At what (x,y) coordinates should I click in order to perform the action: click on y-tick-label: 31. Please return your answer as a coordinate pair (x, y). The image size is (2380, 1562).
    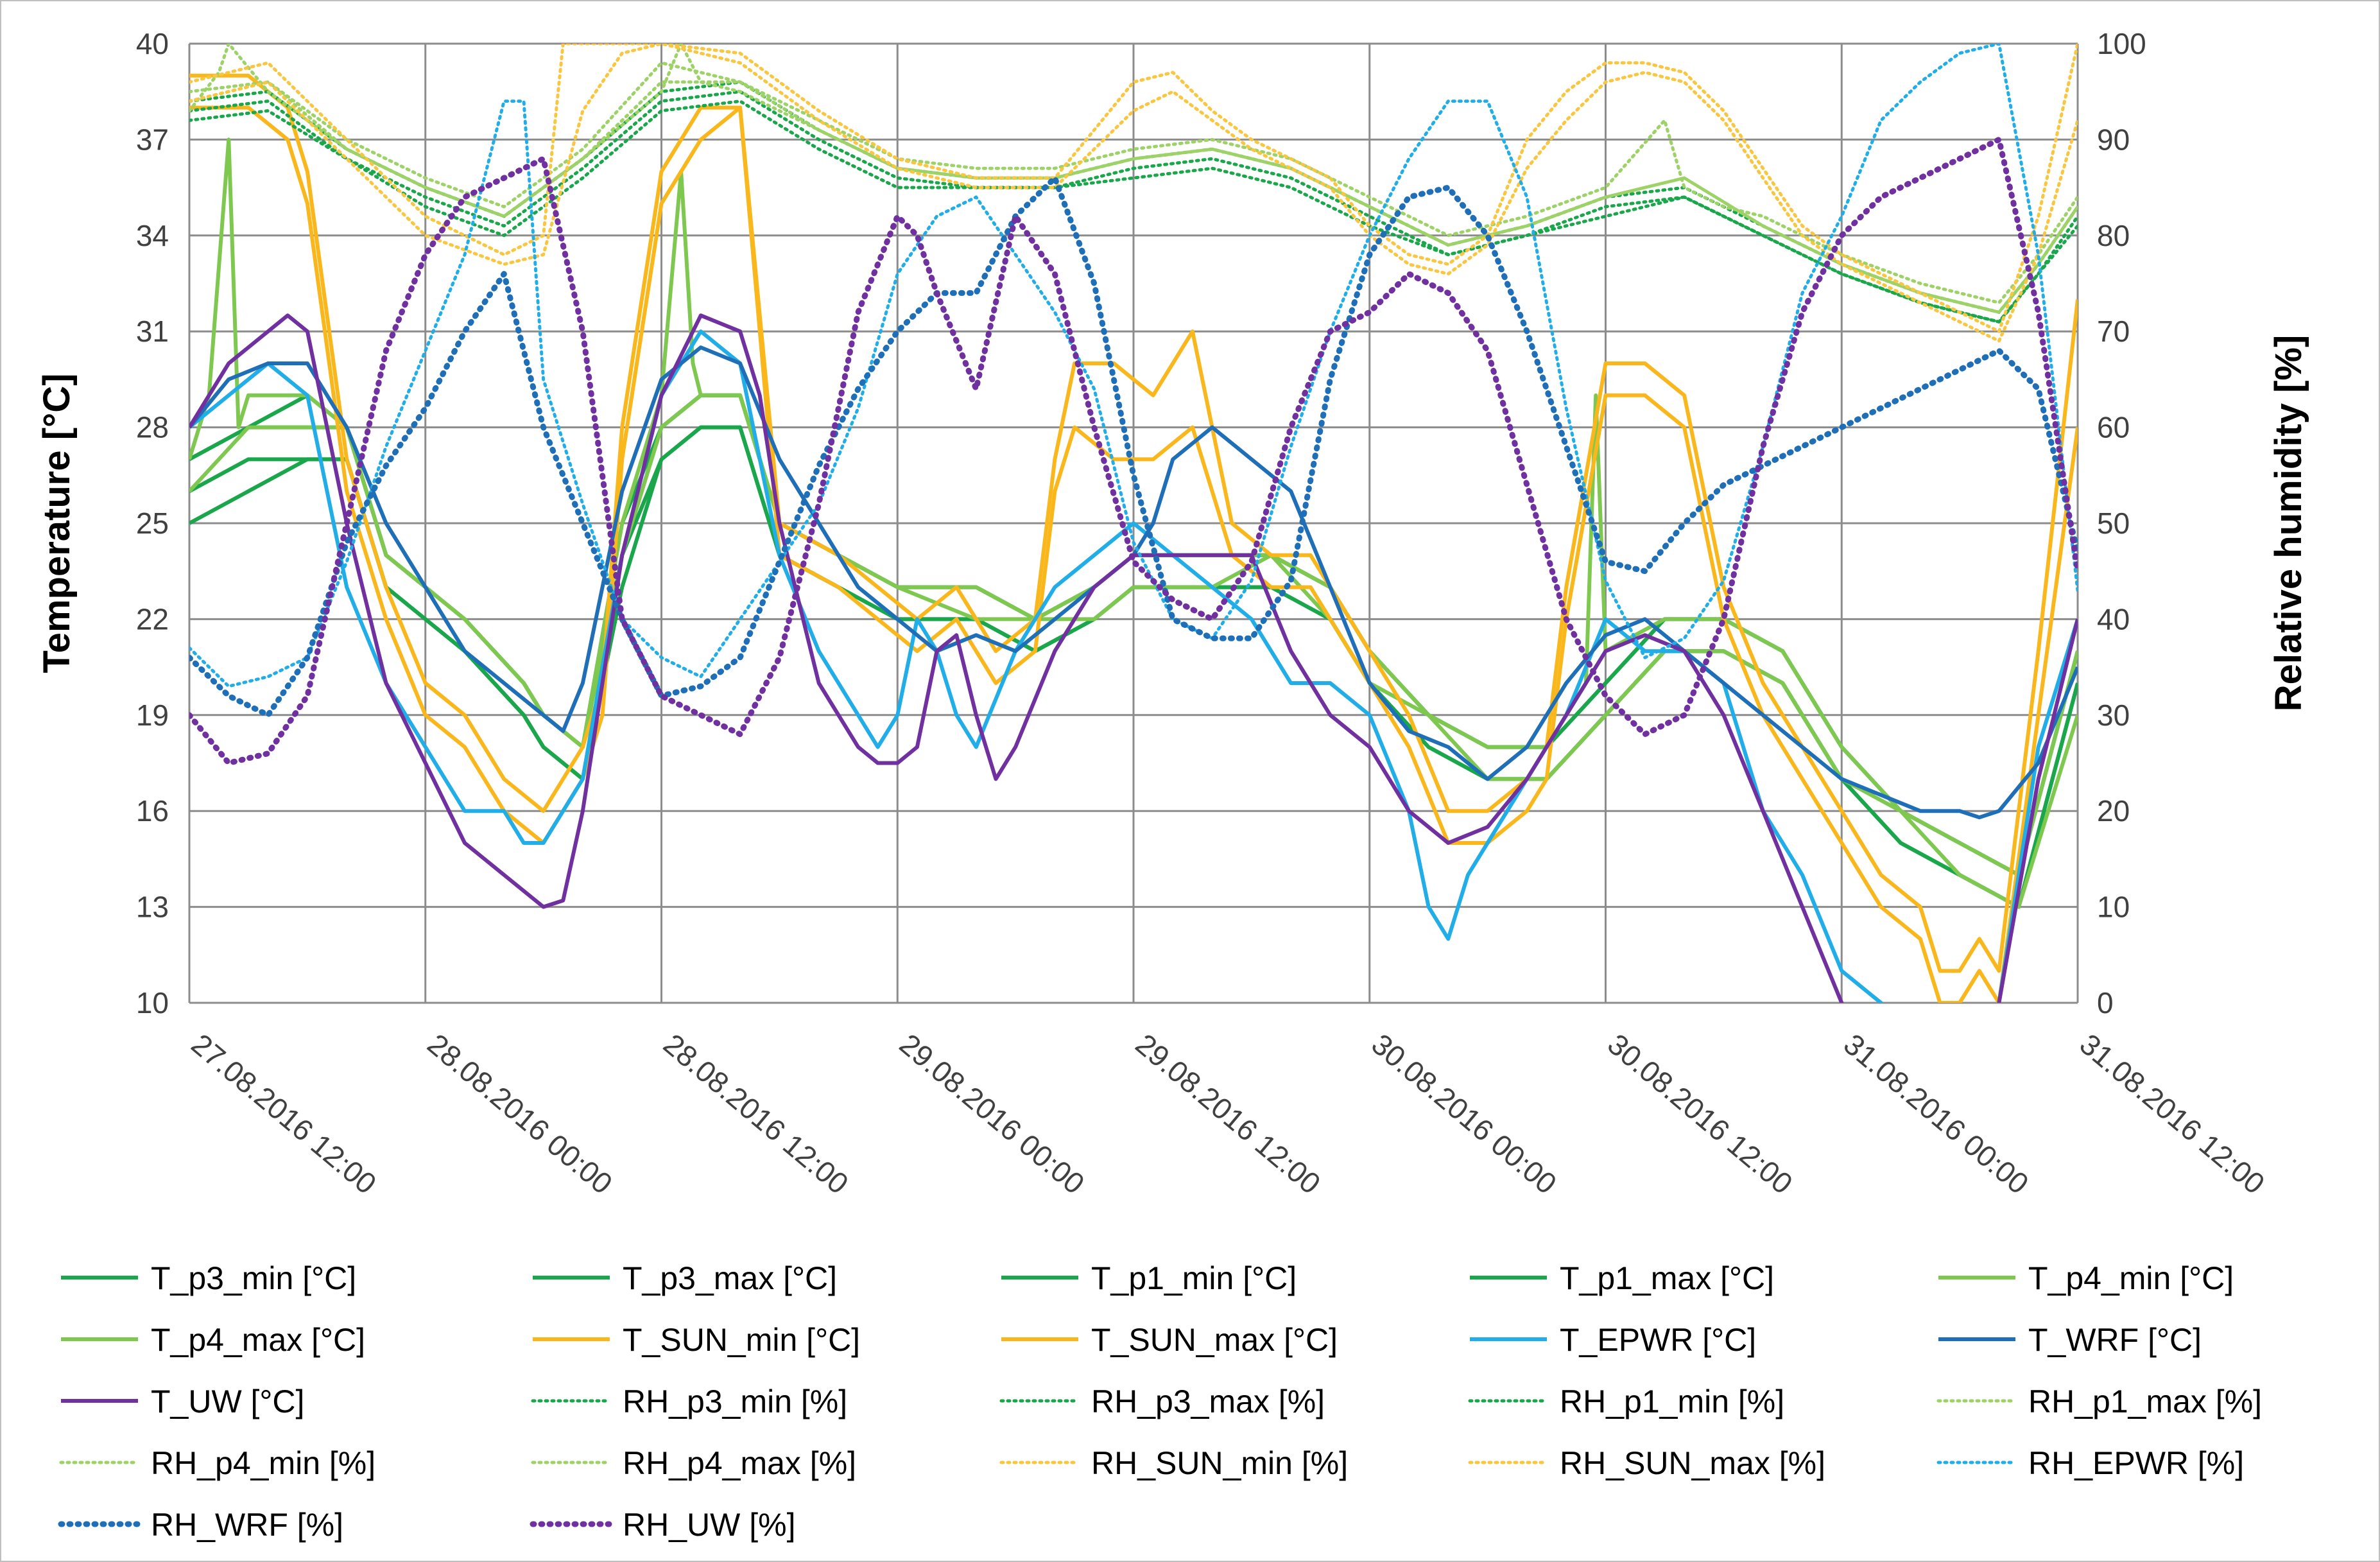
    Looking at the image, I should click on (152, 332).